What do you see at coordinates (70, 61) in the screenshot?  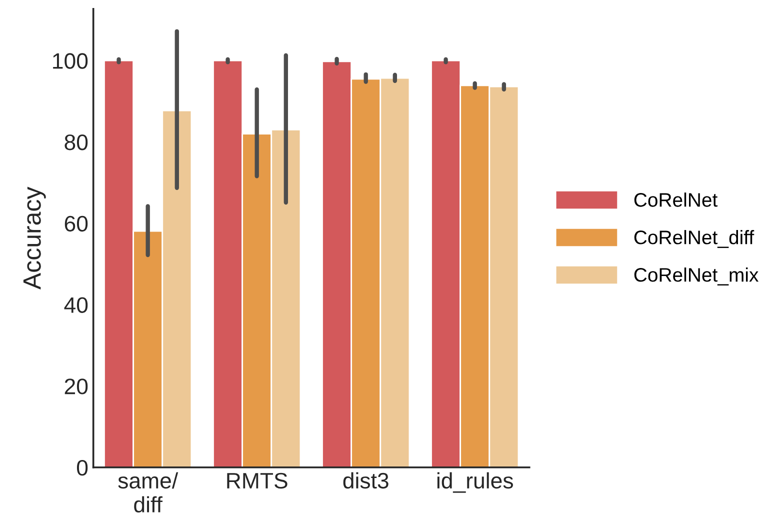 I see `y-tick-label: 100` at bounding box center [70, 61].